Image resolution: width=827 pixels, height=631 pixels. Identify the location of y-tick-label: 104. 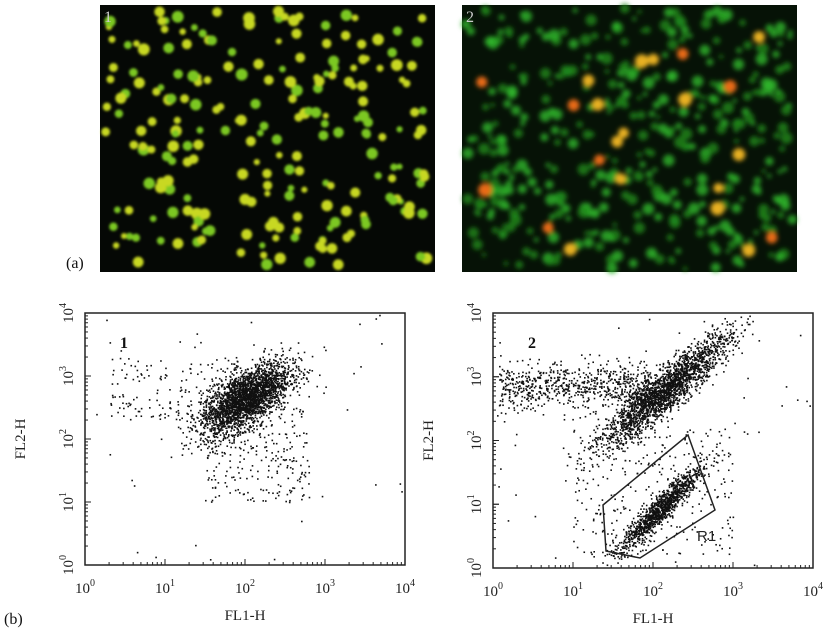
(475, 313).